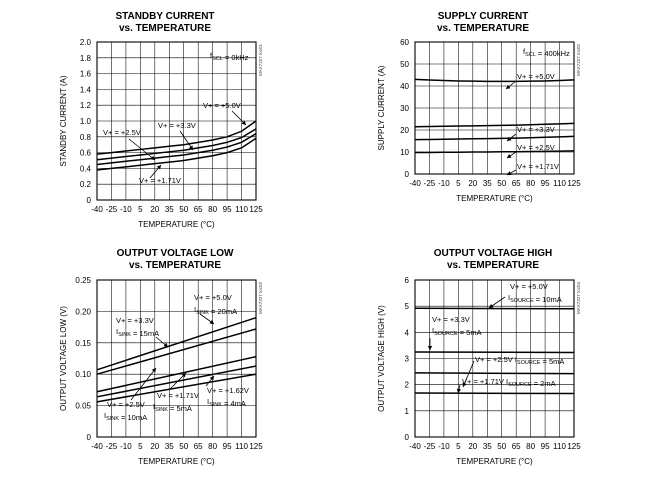  Describe the element at coordinates (83, 374) in the screenshot. I see `y-tick-label: 0.10` at that location.